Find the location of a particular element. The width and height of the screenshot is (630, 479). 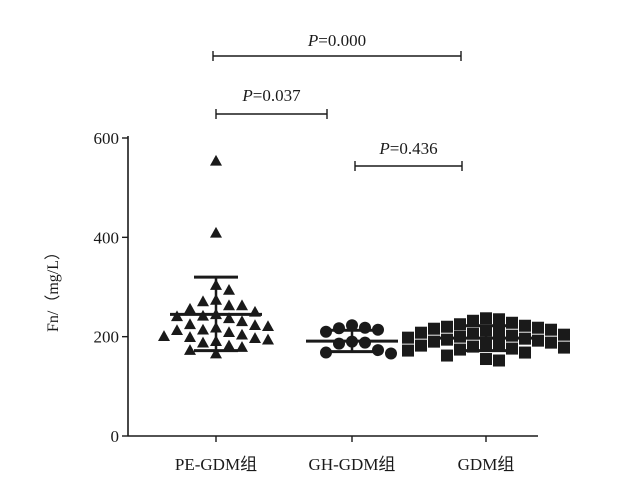

y-ticks: 0 200 400 600 is located at coordinates (111, 287).